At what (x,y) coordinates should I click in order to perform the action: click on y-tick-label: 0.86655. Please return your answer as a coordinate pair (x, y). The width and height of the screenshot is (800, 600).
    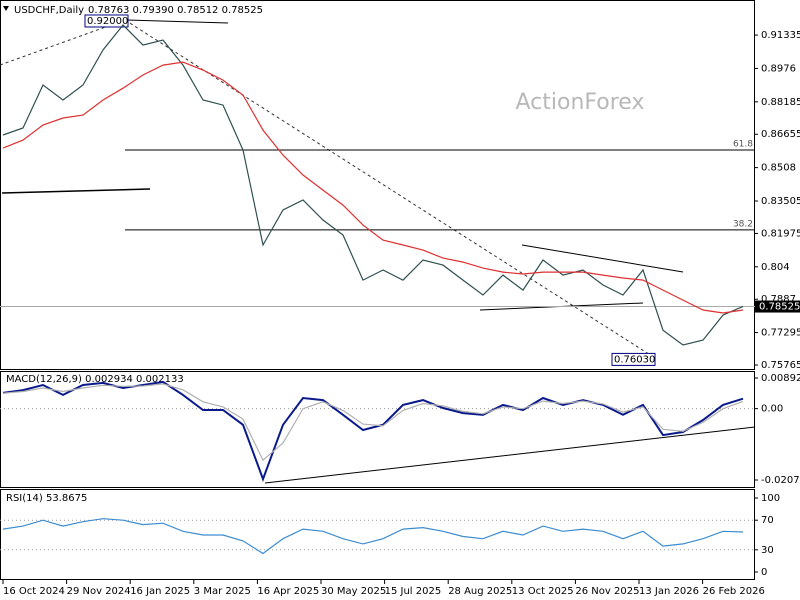
    Looking at the image, I should click on (780, 134).